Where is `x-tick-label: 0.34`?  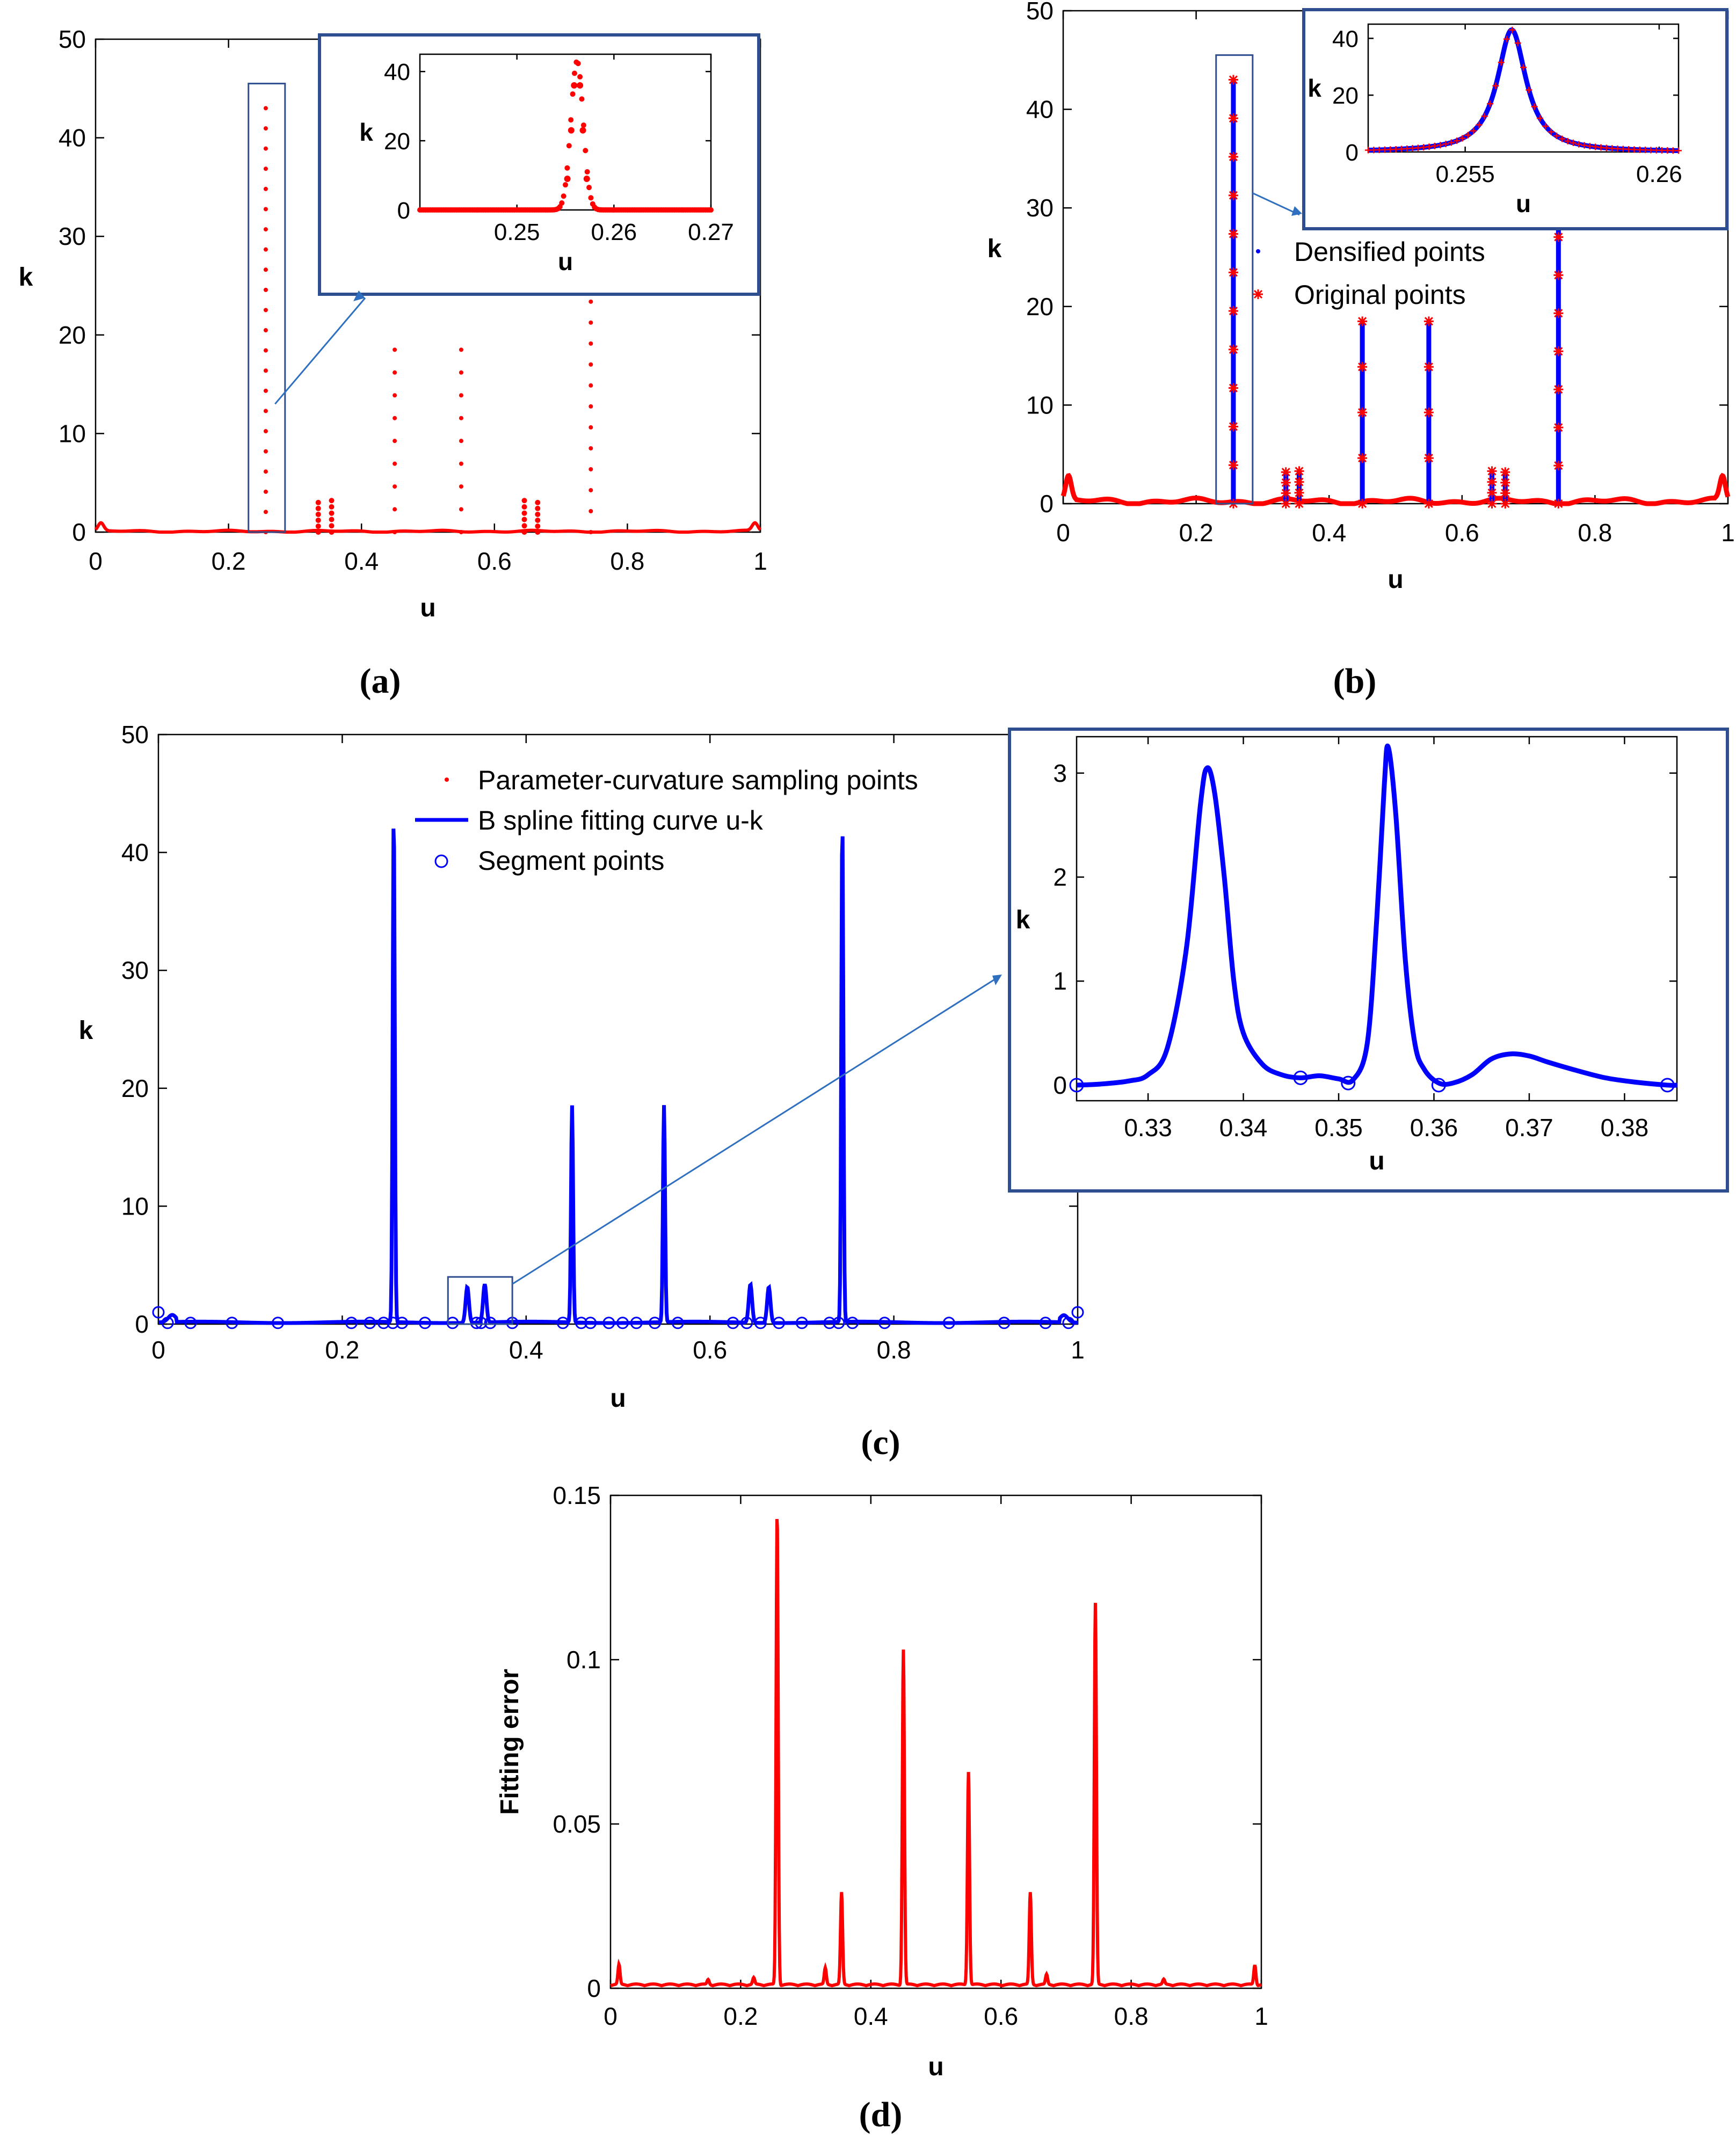
x-tick-label: 0.34 is located at coordinates (1243, 1128).